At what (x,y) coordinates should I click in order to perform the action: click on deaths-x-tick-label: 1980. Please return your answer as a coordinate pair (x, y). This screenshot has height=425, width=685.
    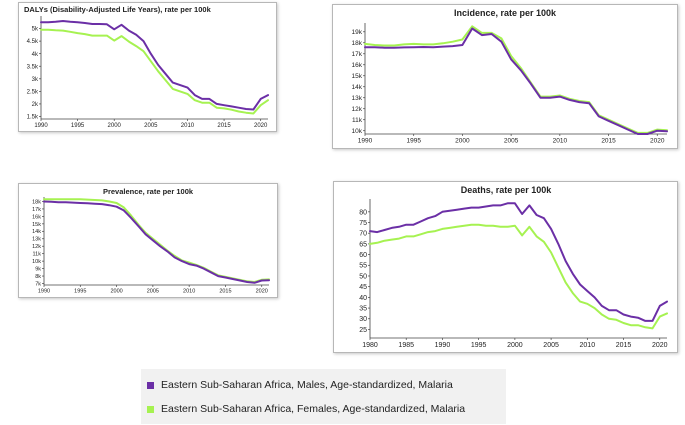
    Looking at the image, I should click on (370, 345).